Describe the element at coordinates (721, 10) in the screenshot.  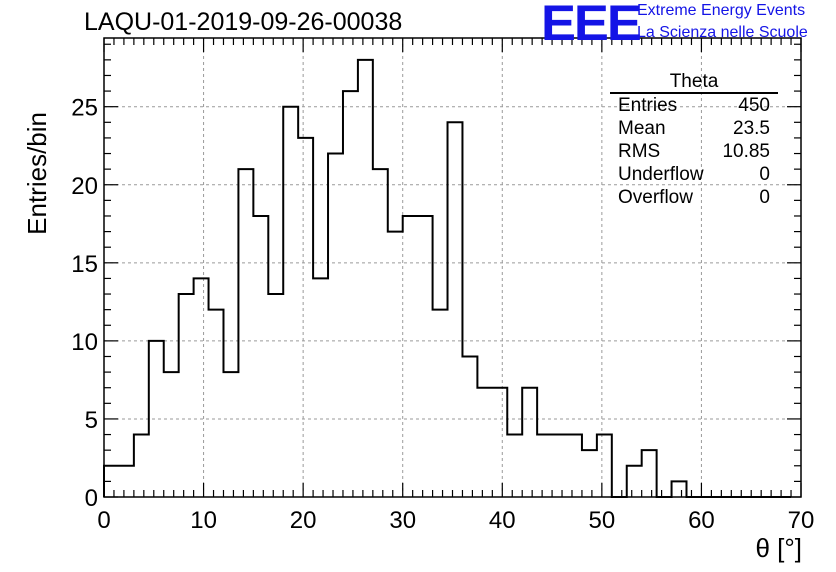
I see `logo-text-line1: Extreme Energy Events` at that location.